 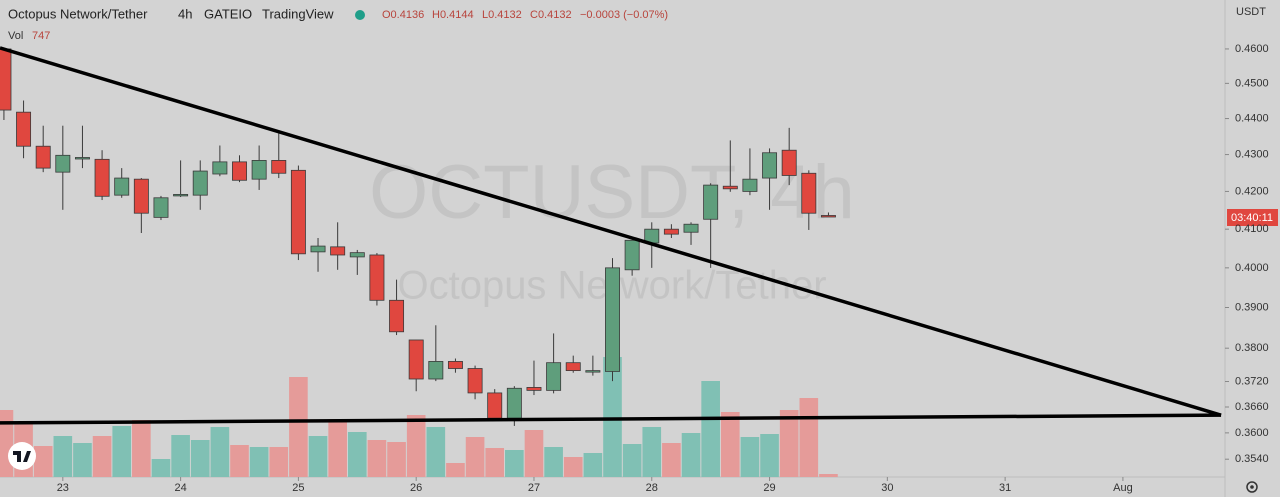 What do you see at coordinates (551, 15) in the screenshot?
I see `ohlc-close: C0.4132` at bounding box center [551, 15].